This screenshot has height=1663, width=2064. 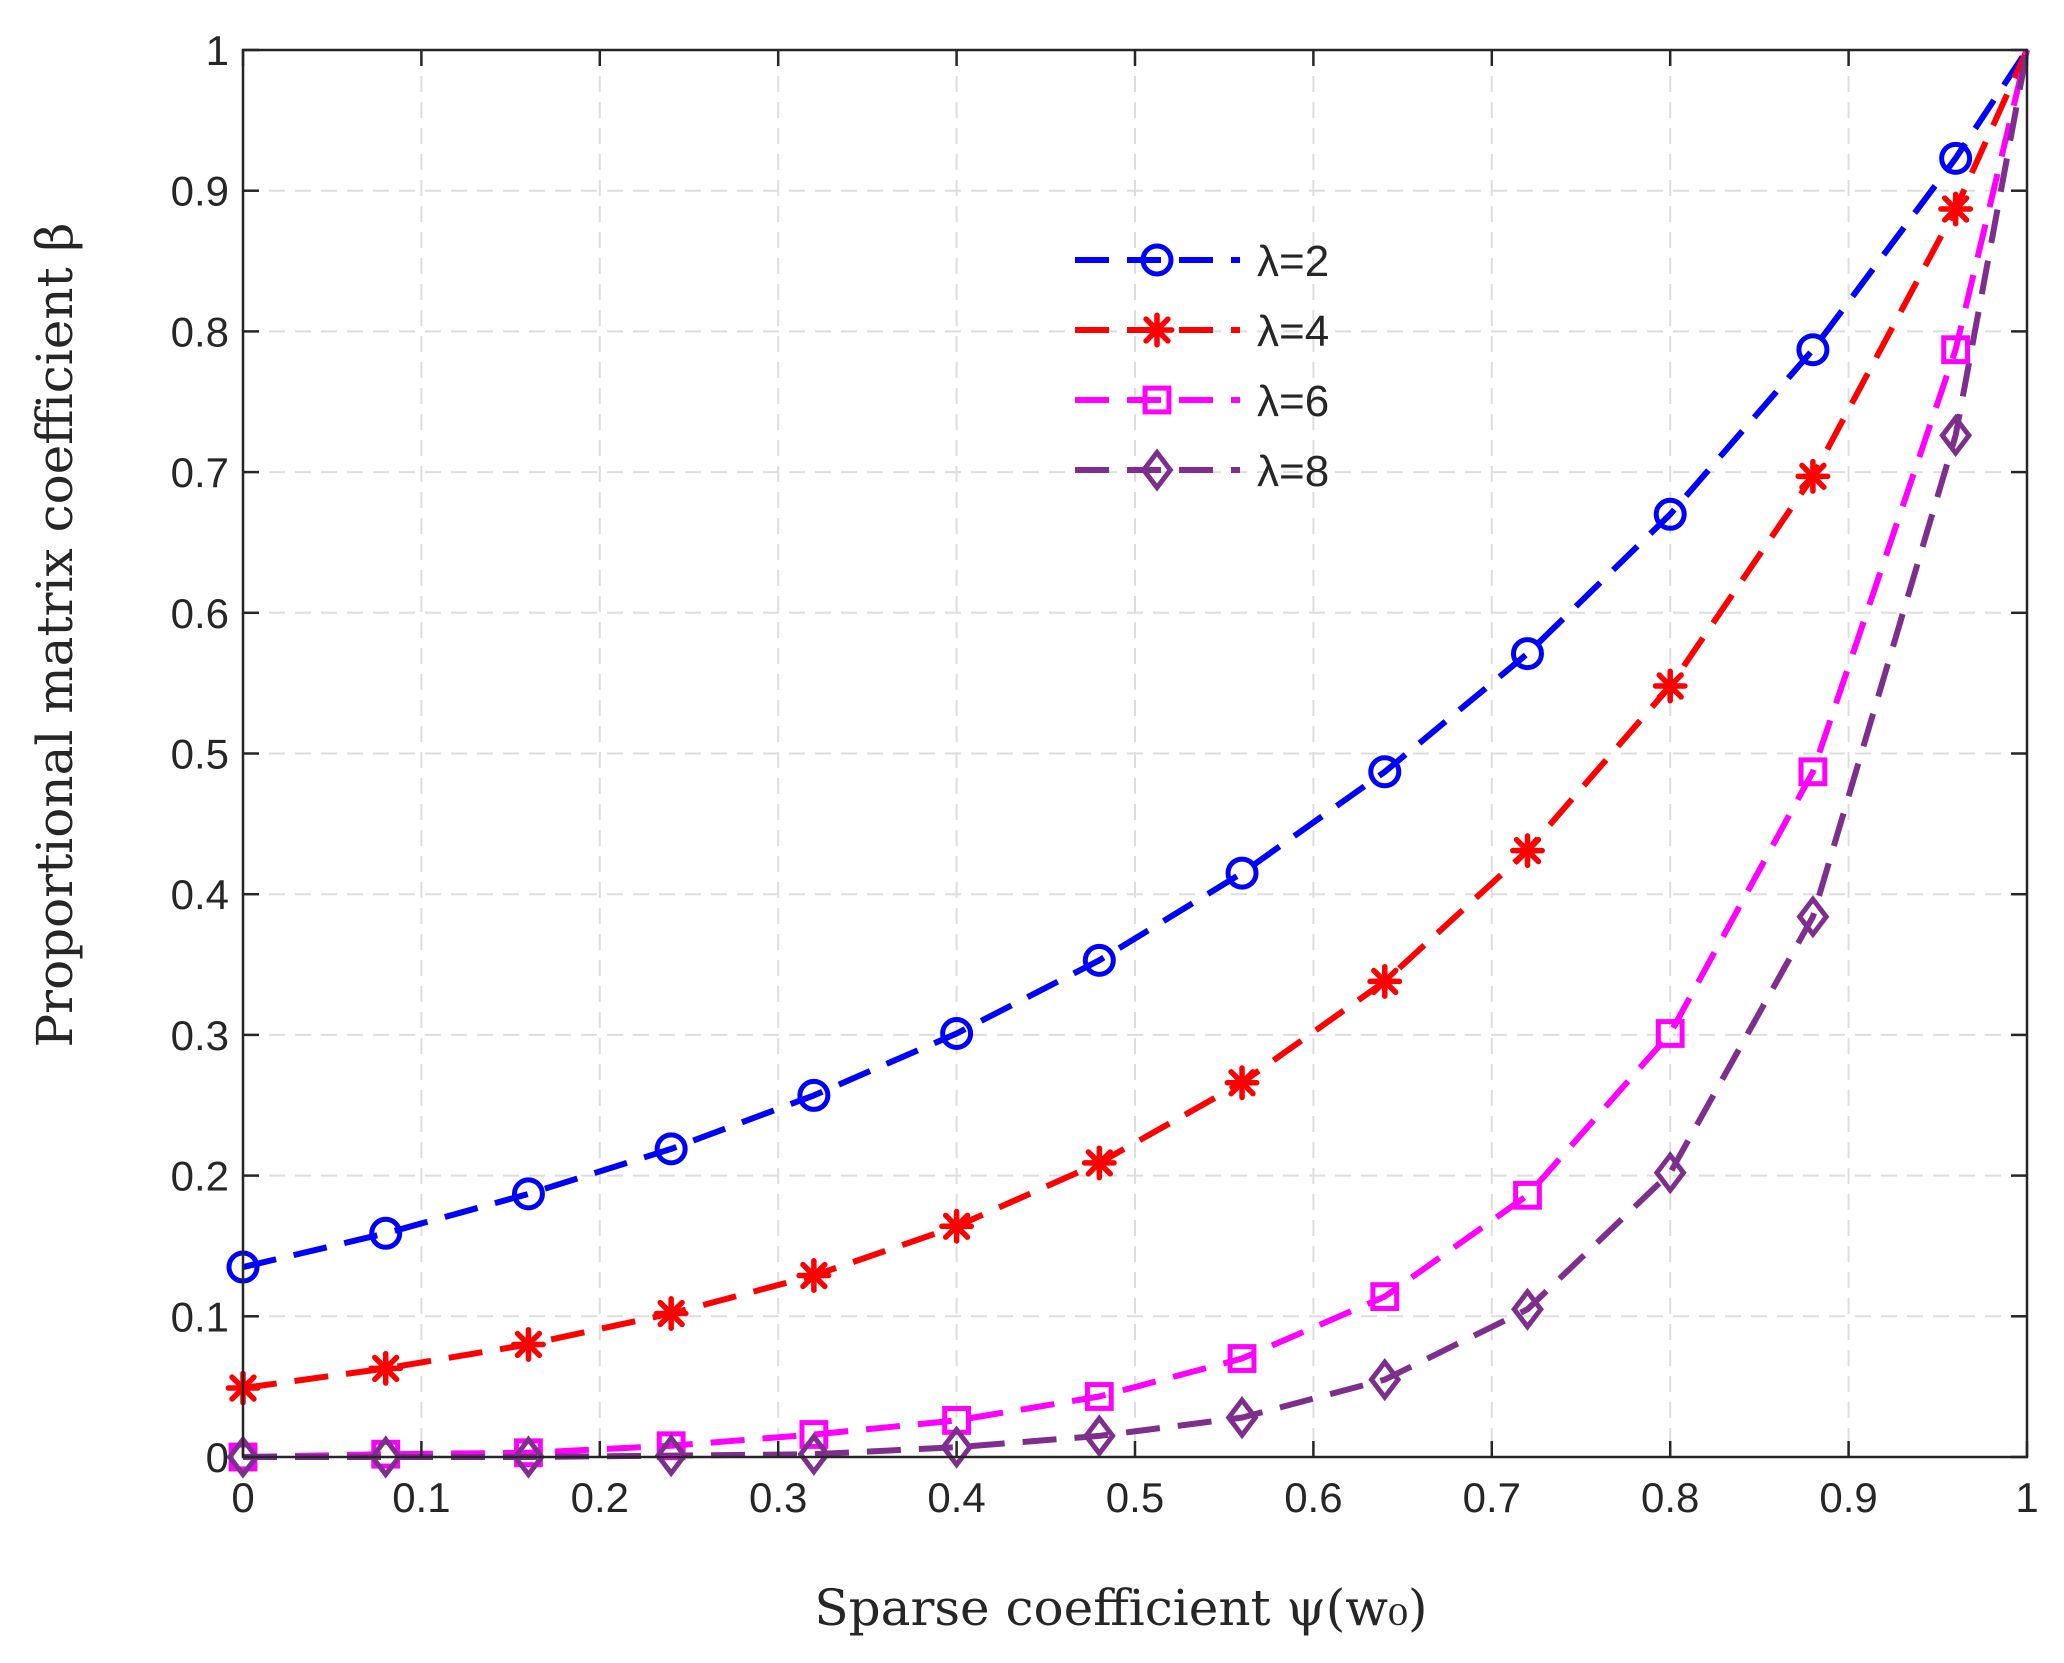 I want to click on legend-label: λ=4, so click(x=1293, y=331).